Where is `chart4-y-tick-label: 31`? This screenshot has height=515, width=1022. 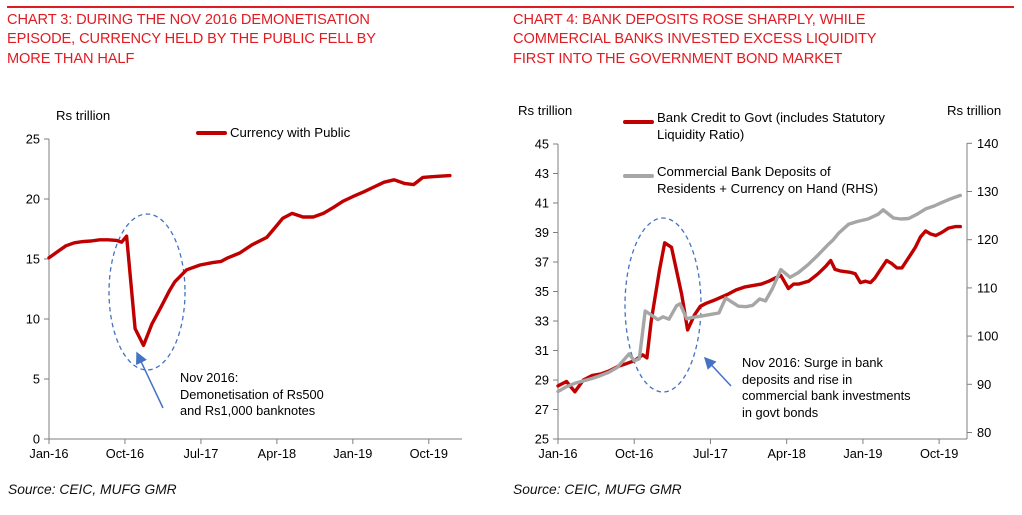
chart4-y-tick-label: 31 is located at coordinates (542, 350).